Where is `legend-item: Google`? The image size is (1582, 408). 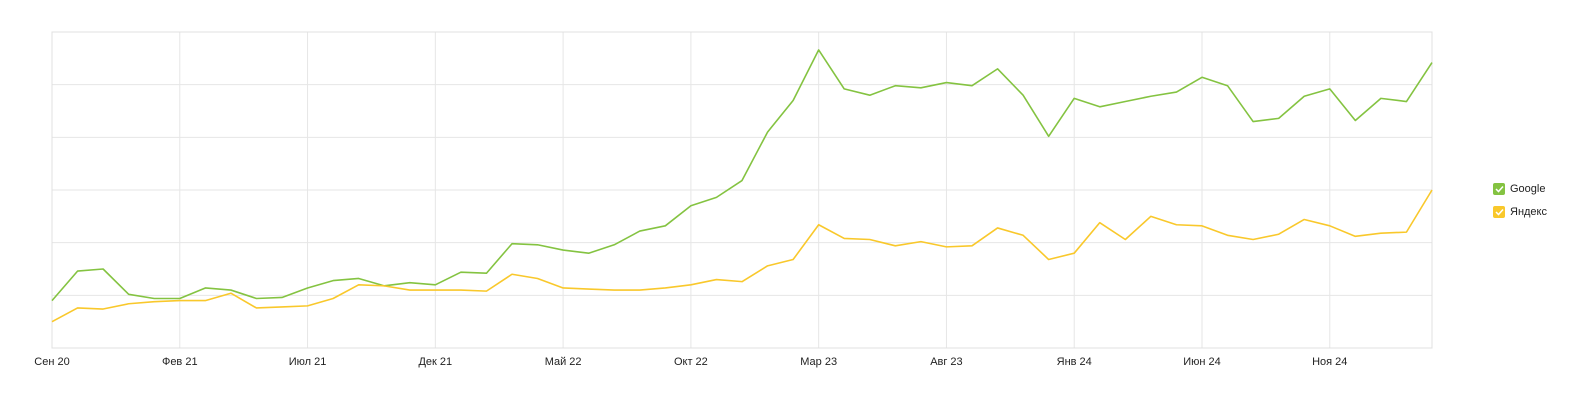
legend-item: Google is located at coordinates (1519, 189).